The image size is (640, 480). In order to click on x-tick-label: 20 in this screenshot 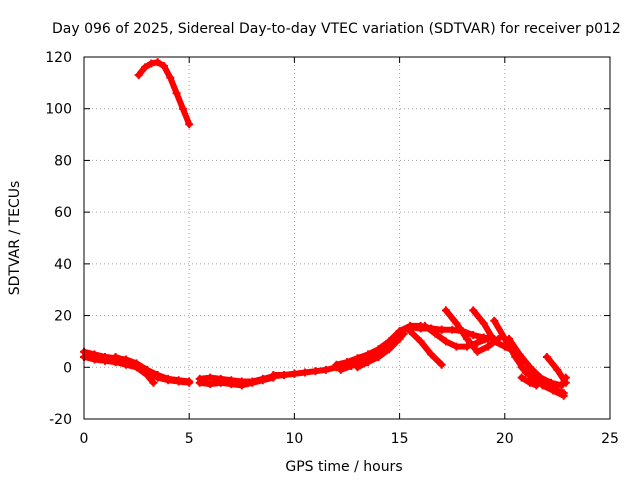, I will do `click(505, 439)`.